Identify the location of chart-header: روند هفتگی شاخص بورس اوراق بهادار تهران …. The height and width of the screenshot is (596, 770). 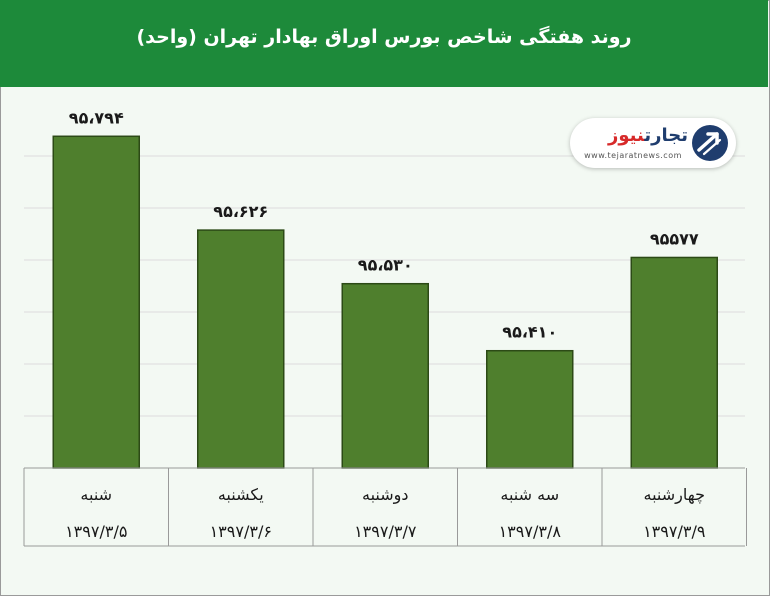
(384, 43).